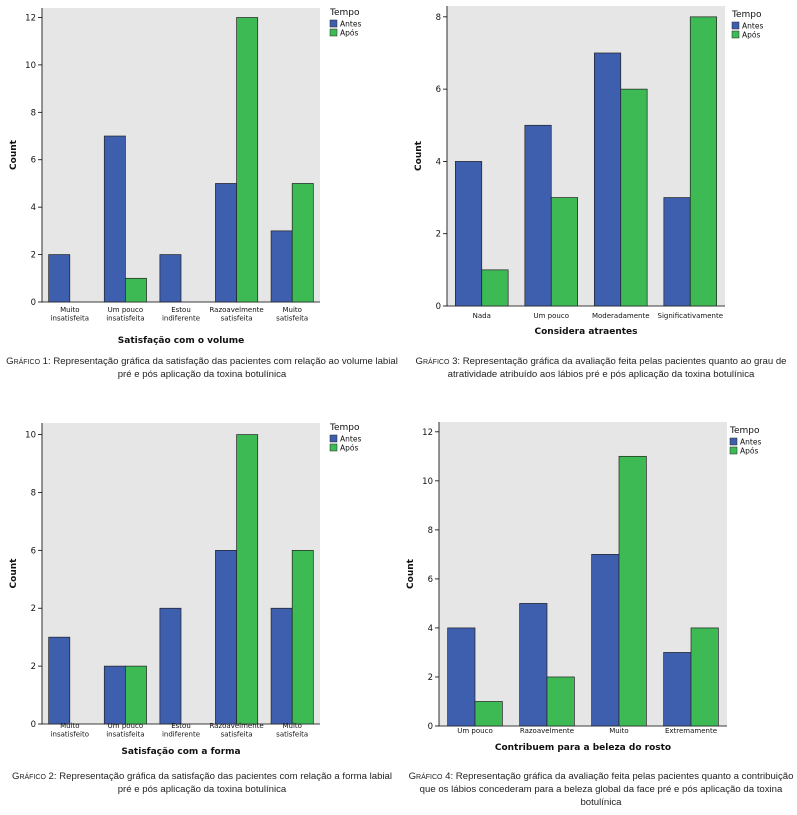 The width and height of the screenshot is (797, 815). What do you see at coordinates (59, 278) in the screenshot?
I see `bar-antes-muito-insatisfeita` at bounding box center [59, 278].